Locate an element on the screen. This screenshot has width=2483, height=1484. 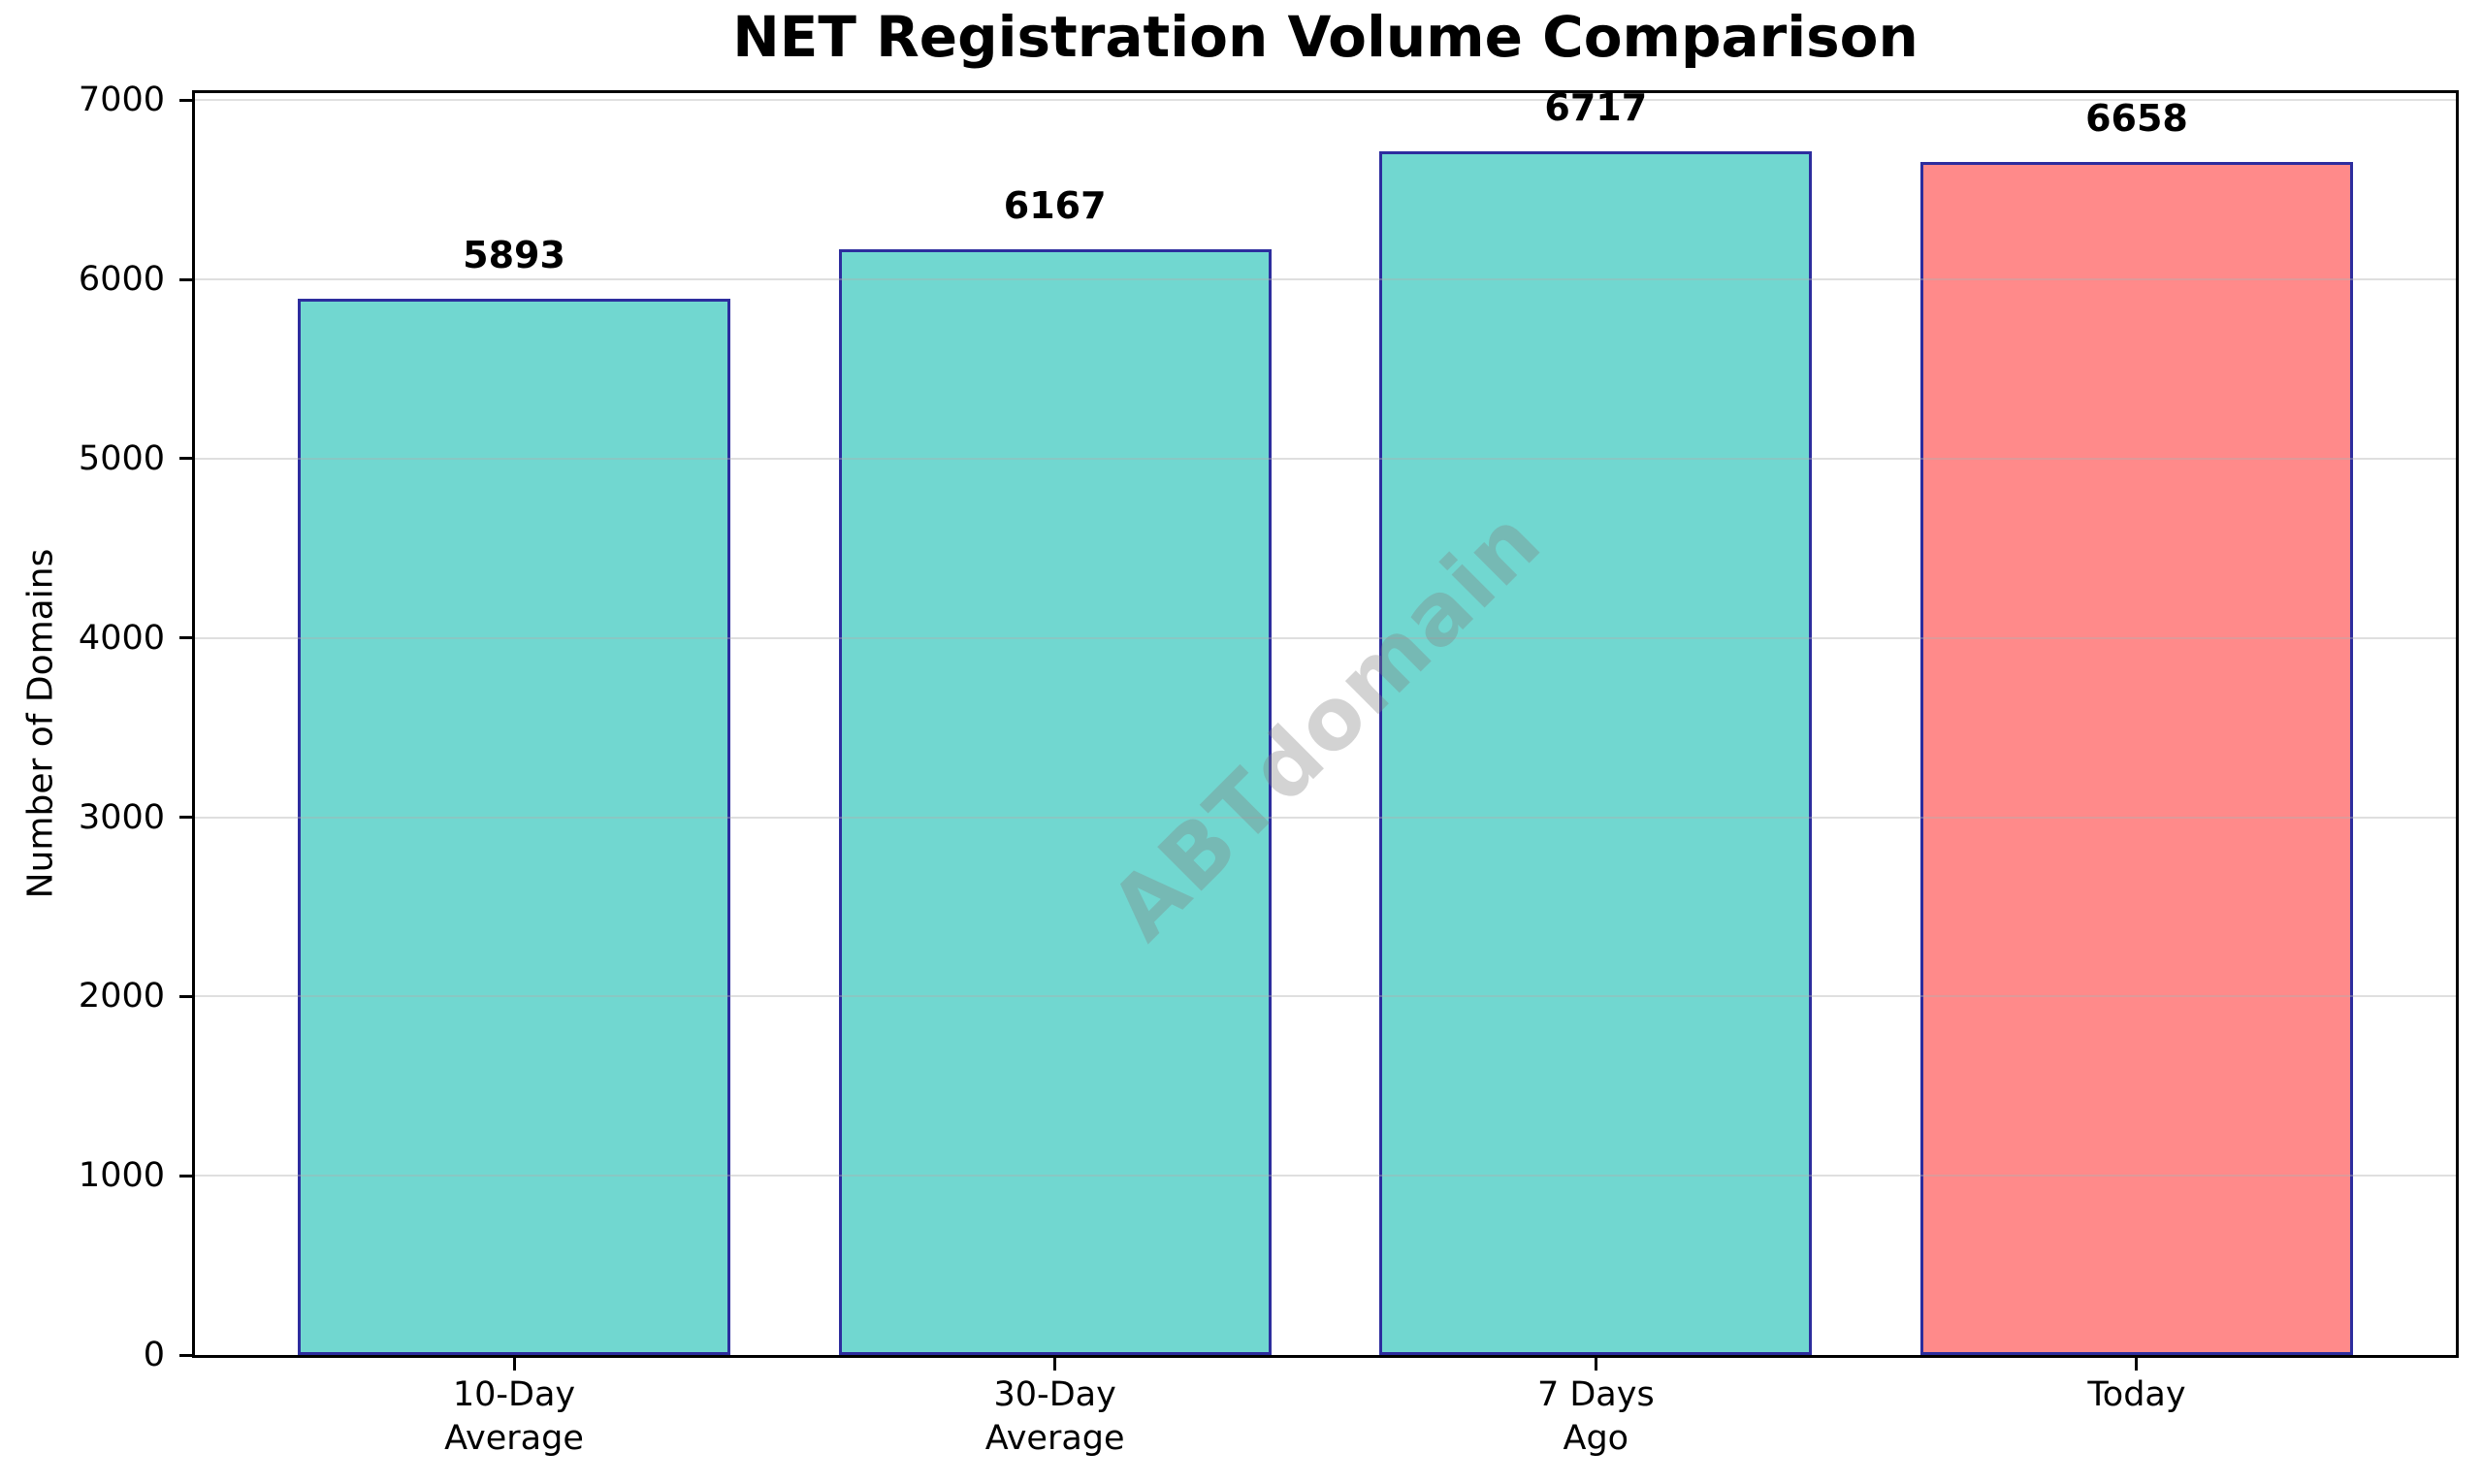
x-tick-label-2: 7 Days Ago is located at coordinates (1596, 1417).